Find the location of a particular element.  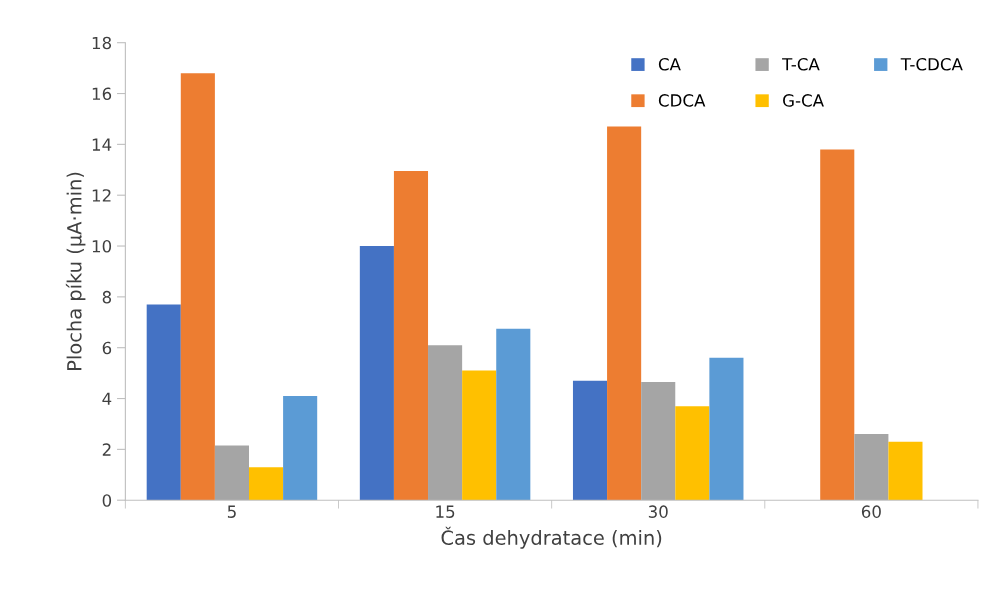

y-axis-title: Plocha píku (µA·min) is located at coordinates (75, 271).